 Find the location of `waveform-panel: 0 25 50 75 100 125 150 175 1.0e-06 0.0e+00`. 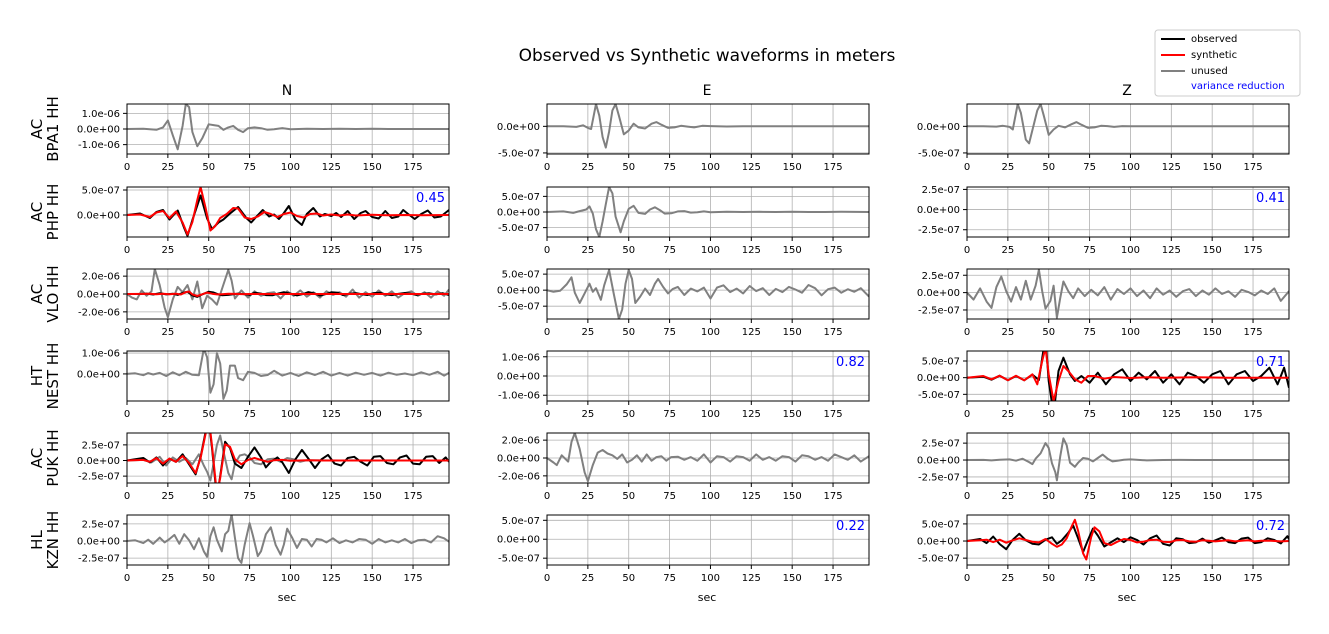

waveform-panel: 0 25 50 75 100 125 150 175 1.0e-06 0.0e+00 is located at coordinates (263, 384).